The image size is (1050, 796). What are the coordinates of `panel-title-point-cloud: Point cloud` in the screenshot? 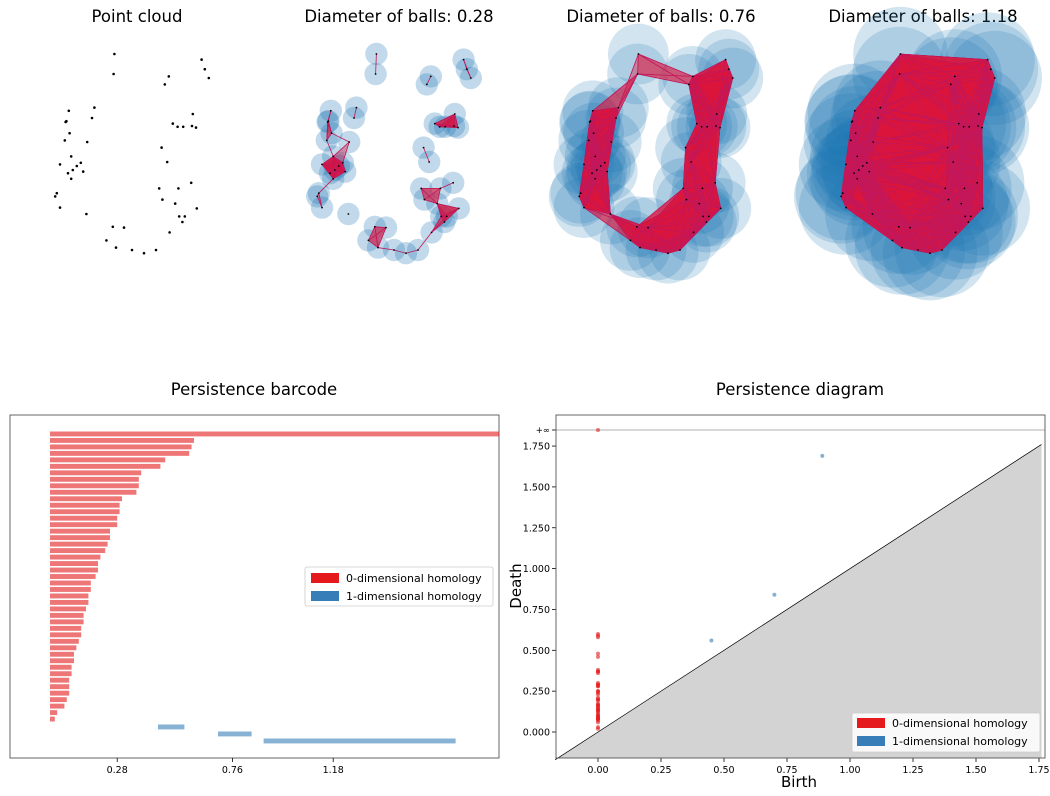 It's located at (137, 16).